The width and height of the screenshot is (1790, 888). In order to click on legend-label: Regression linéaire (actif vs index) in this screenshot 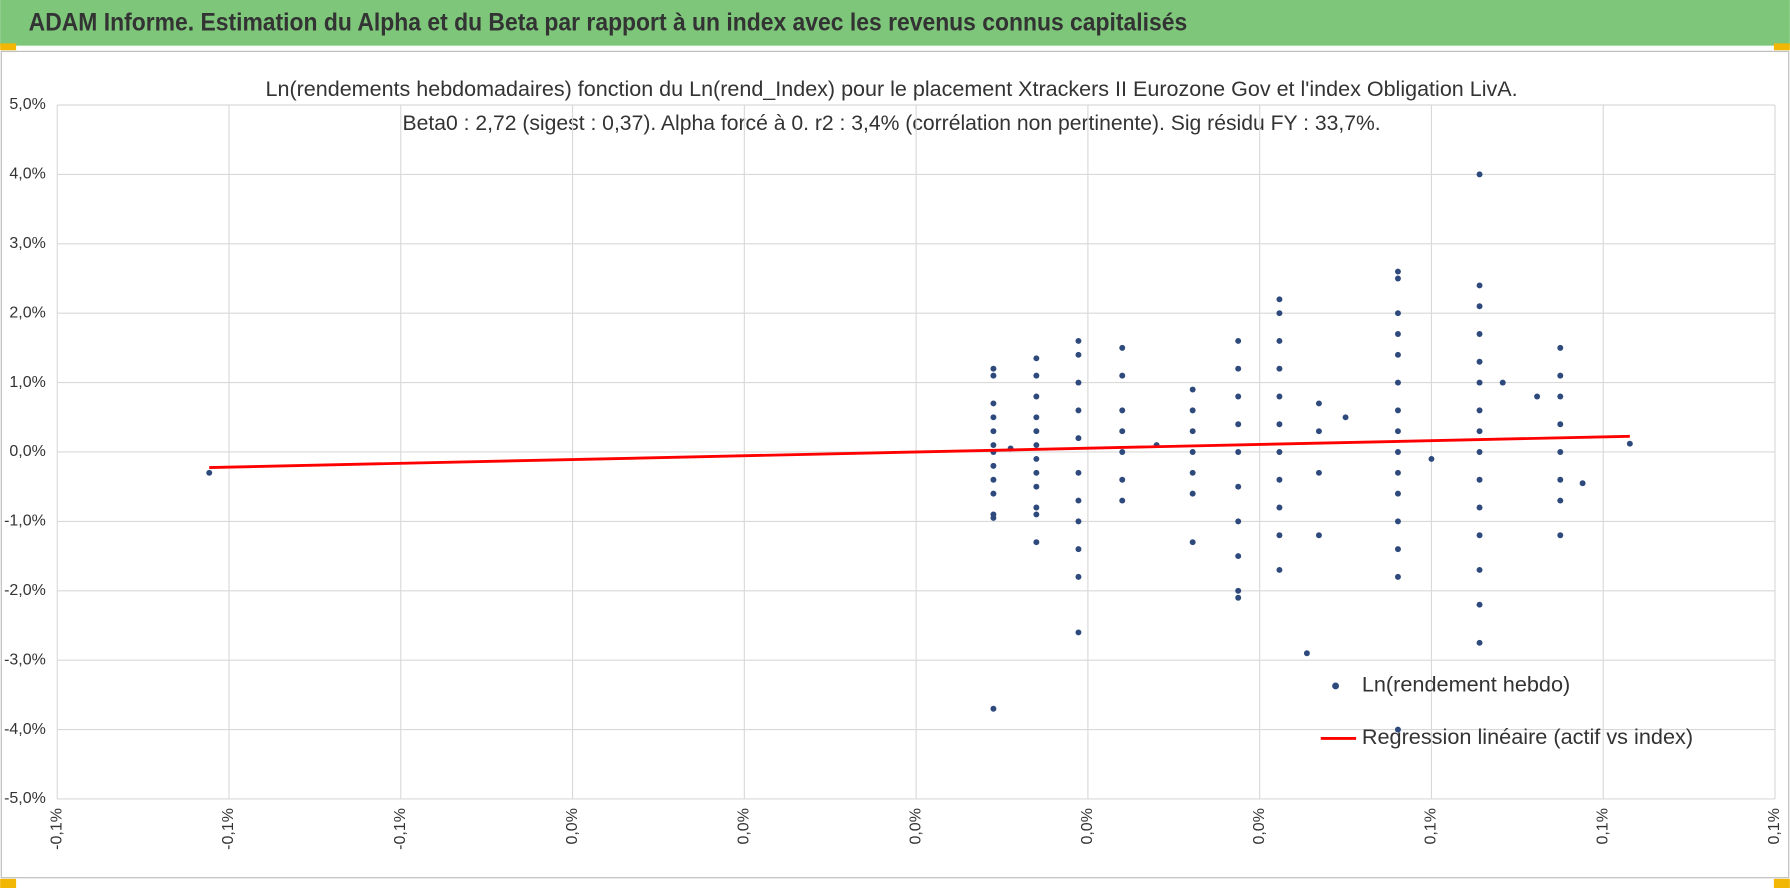, I will do `click(1527, 736)`.